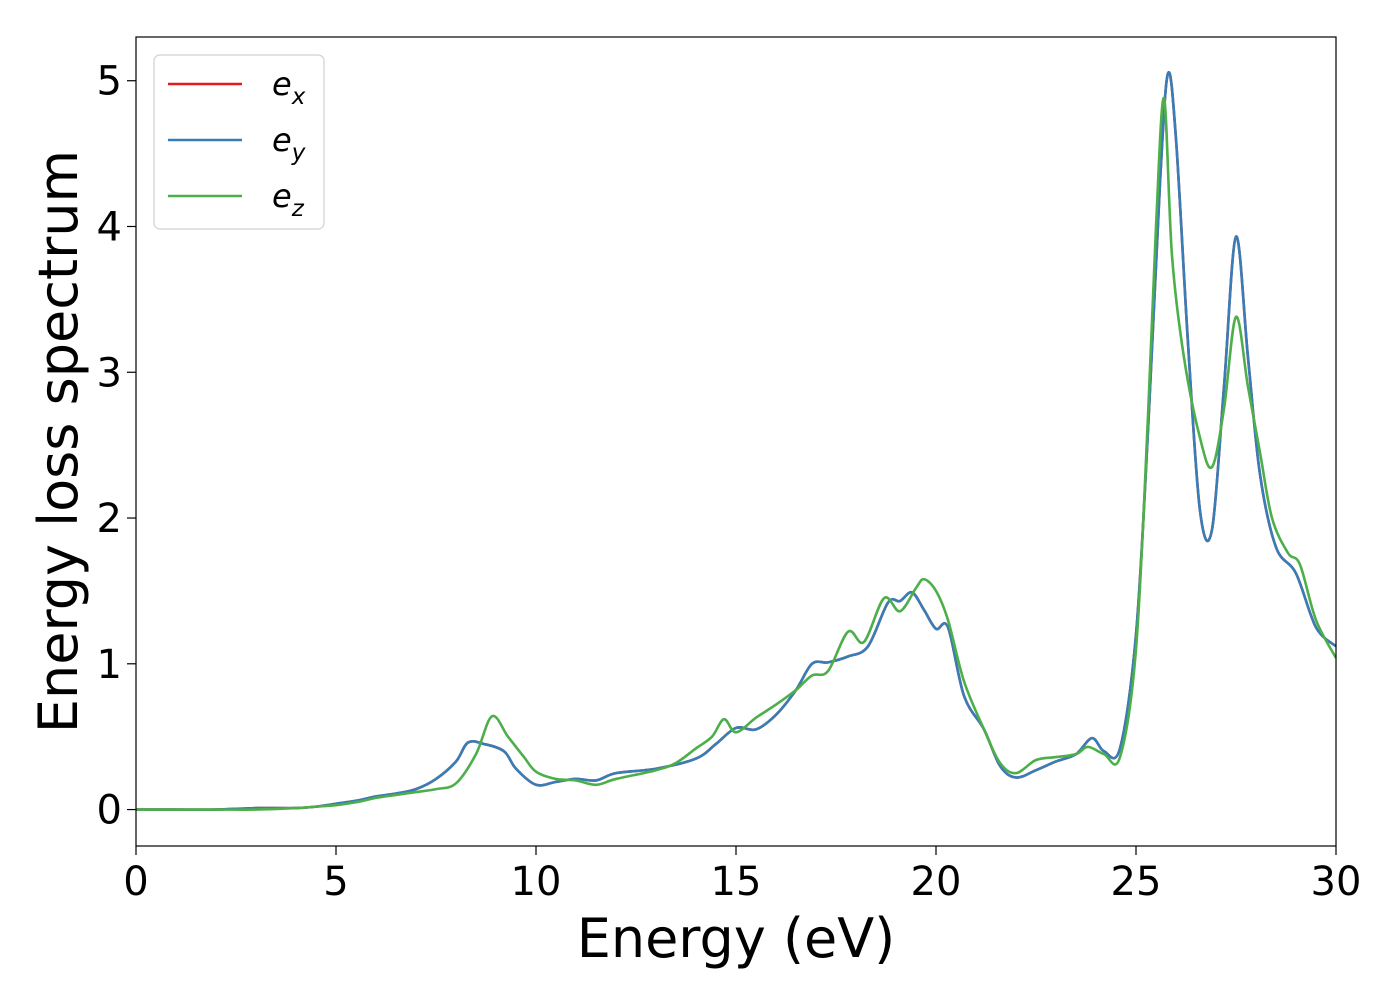  What do you see at coordinates (109, 82) in the screenshot?
I see `y-tick-label: 5` at bounding box center [109, 82].